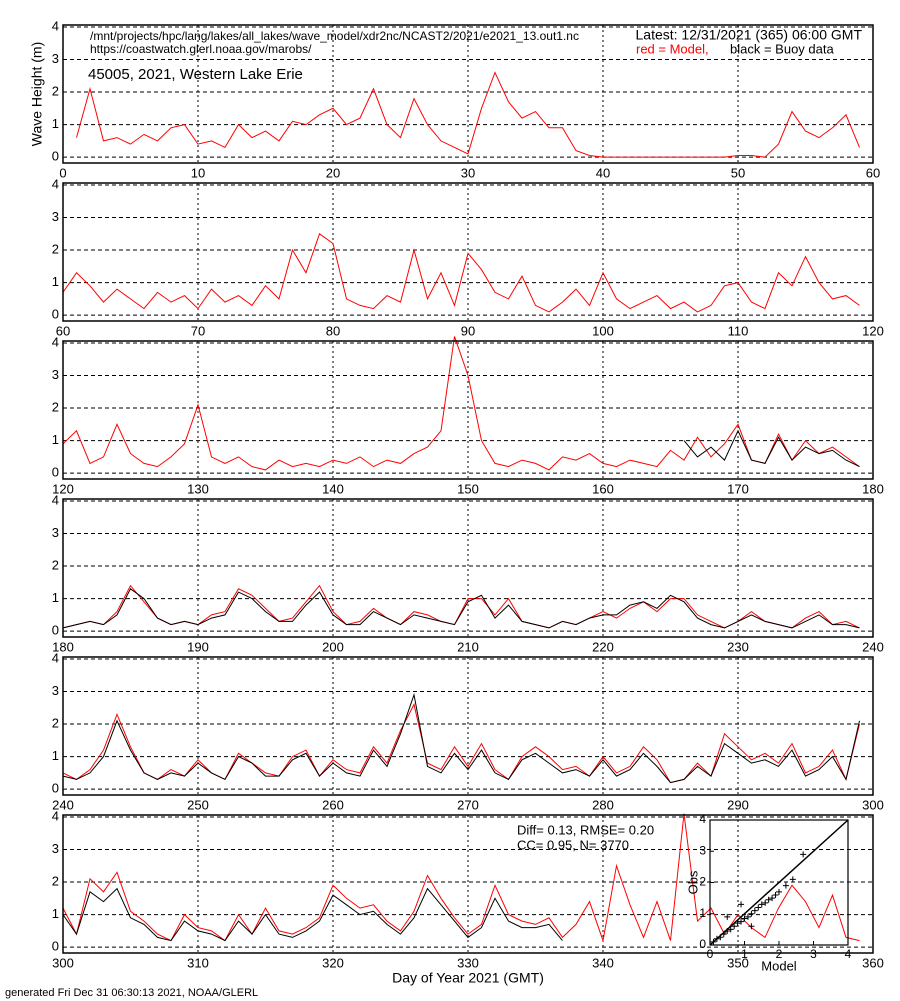  Describe the element at coordinates (672, 48) in the screenshot. I see `model-legend: red = Model,` at that location.